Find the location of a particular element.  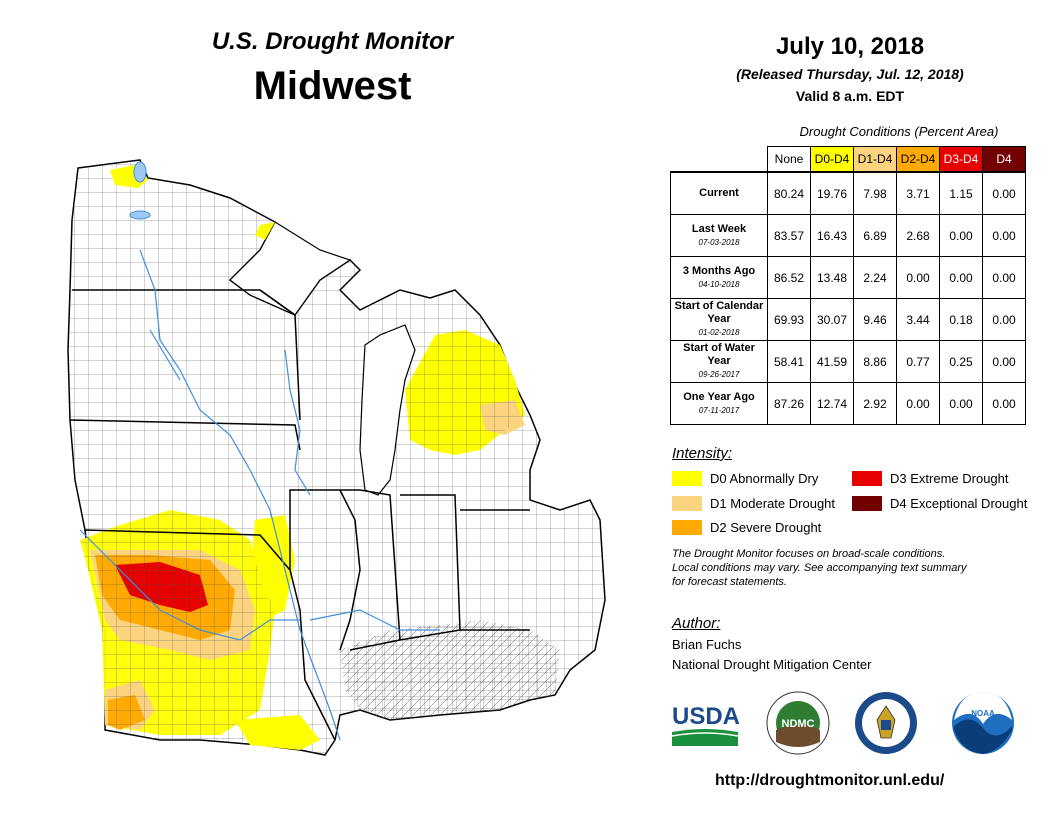

row-label: Start of Calendar Year 01-02-2018 is located at coordinates (719, 319).